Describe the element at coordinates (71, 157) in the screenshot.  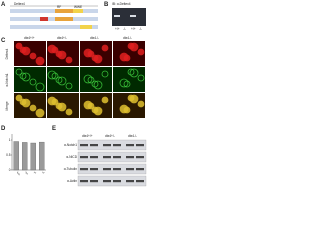
I see `row-label: α-NICD` at that location.